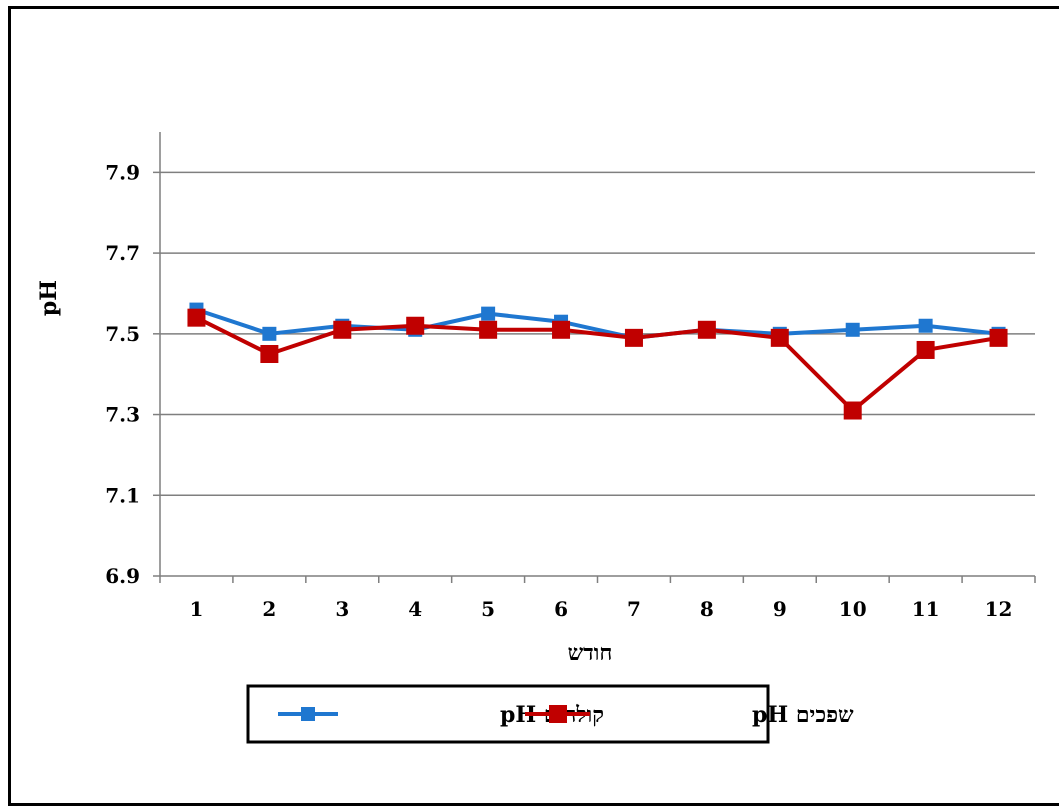 The height and width of the screenshot is (806, 1059). What do you see at coordinates (590, 653) in the screenshot?
I see `x-axis-title: חודש` at bounding box center [590, 653].